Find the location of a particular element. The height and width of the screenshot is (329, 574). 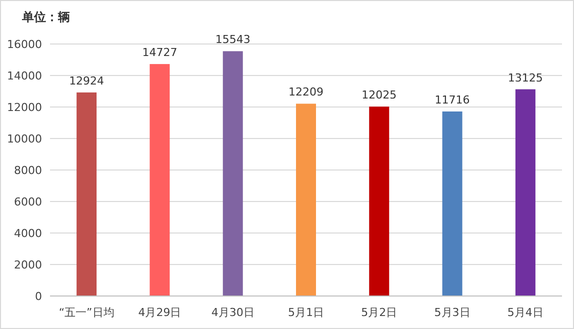

data-label: 15543 is located at coordinates (232, 39).